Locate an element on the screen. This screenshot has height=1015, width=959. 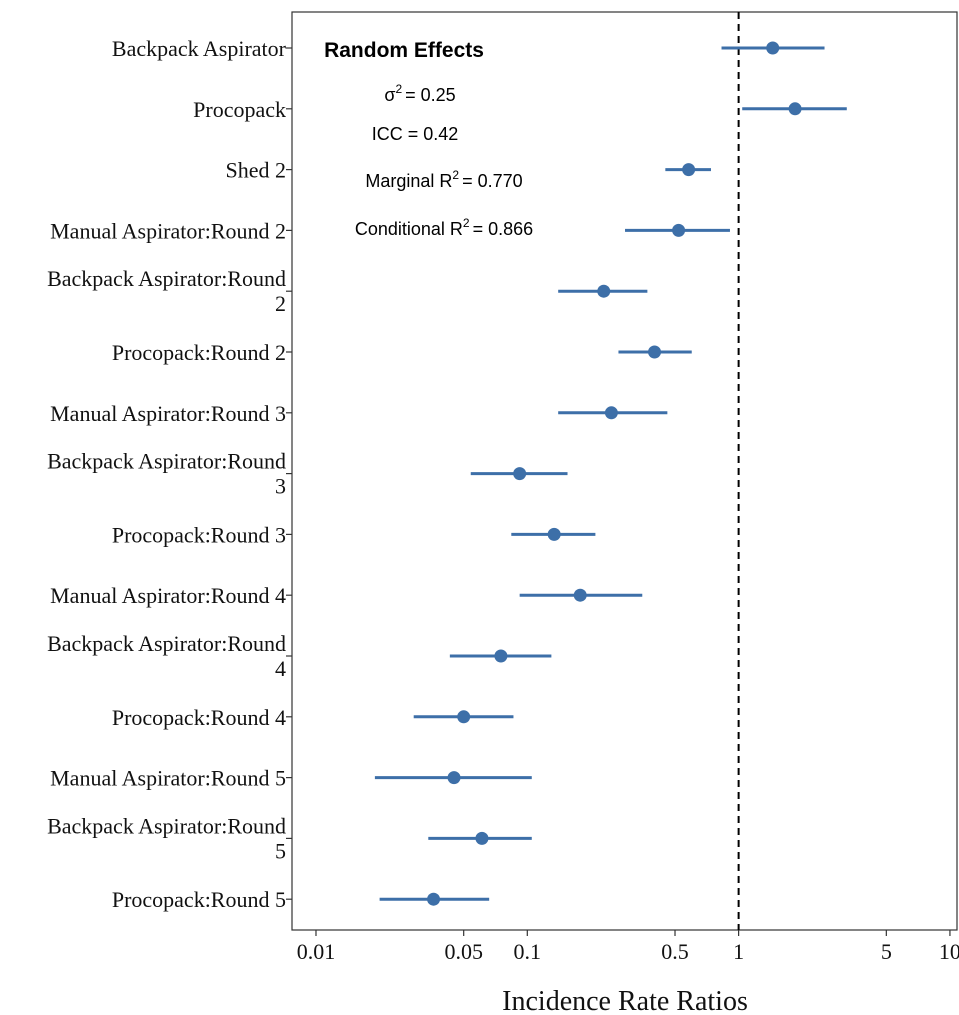
y-tick-label: Procopack is located at coordinates (239, 109).